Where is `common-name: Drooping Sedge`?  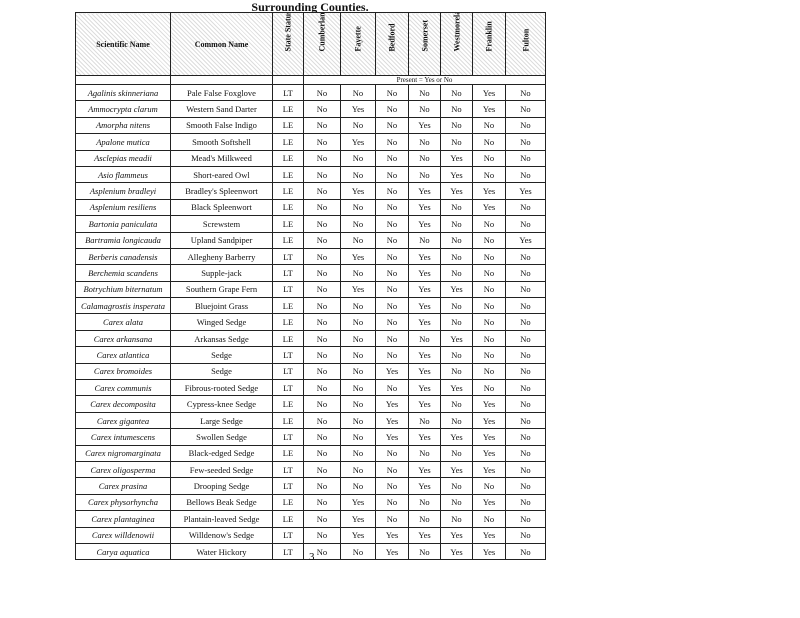 common-name: Drooping Sedge is located at coordinates (221, 486).